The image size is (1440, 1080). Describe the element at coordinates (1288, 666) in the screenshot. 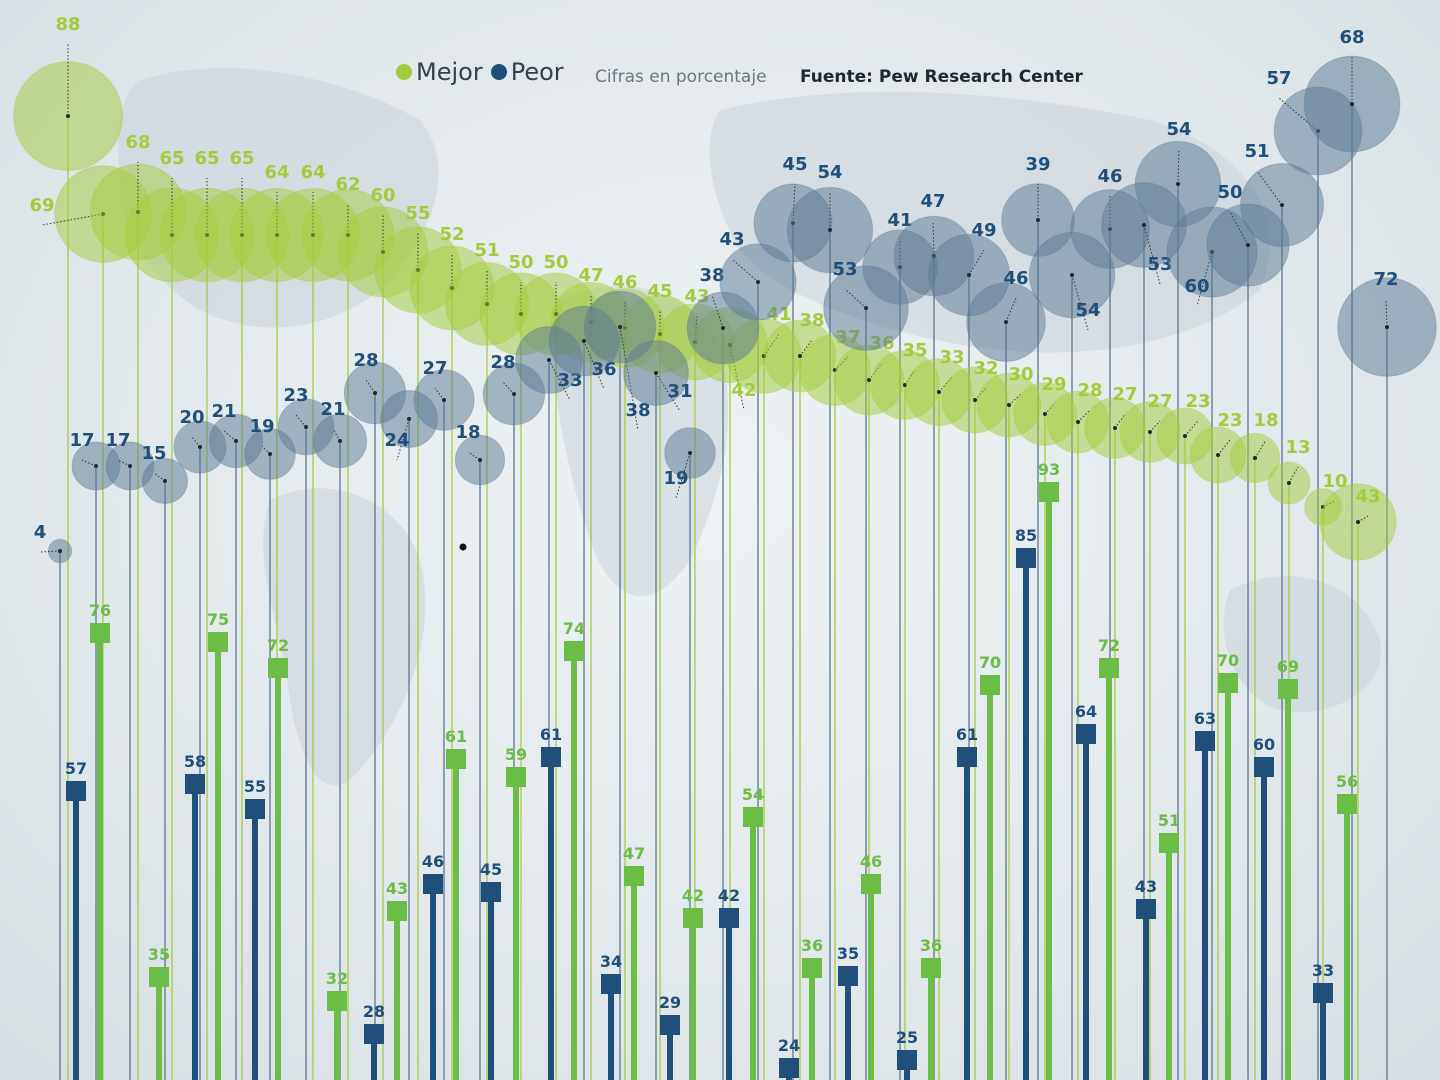

I see `mejor-bar-label: 69` at that location.